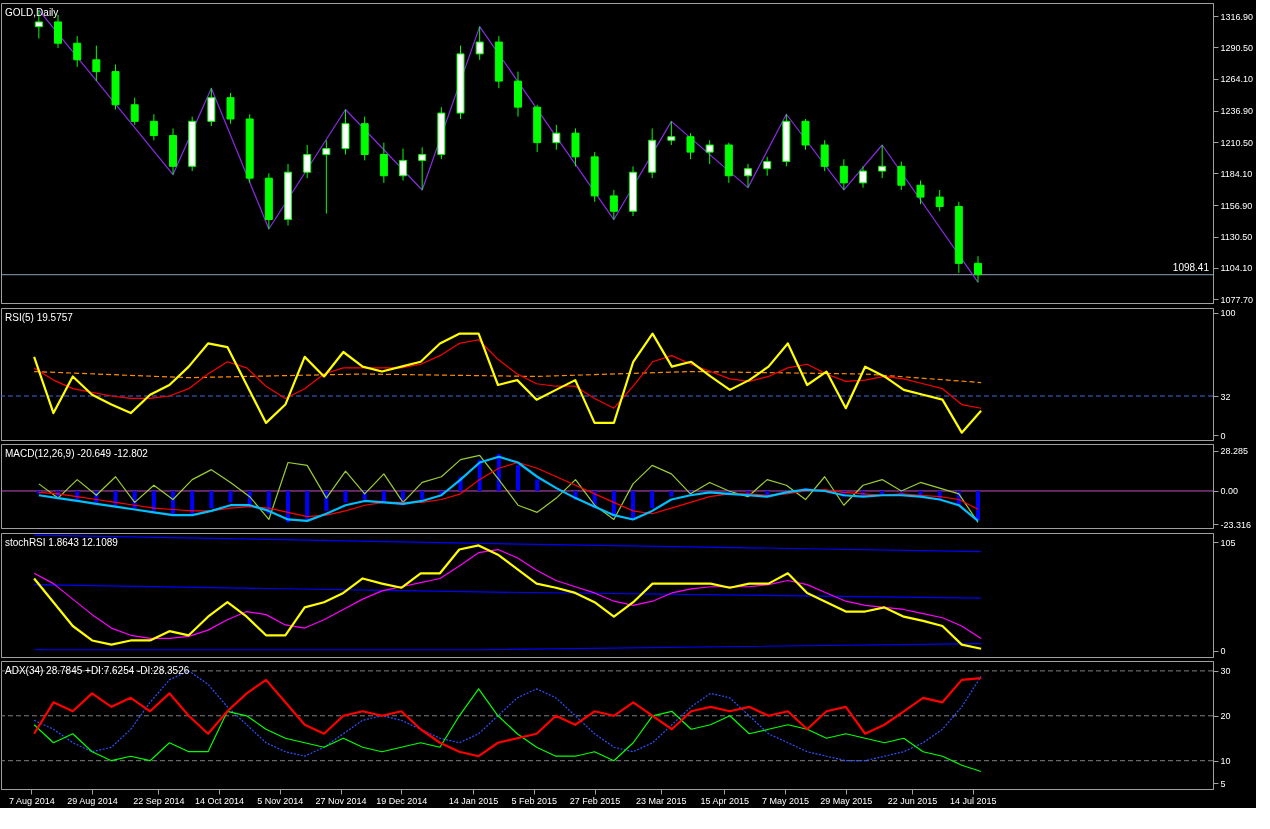 The width and height of the screenshot is (1270, 829). What do you see at coordinates (220, 800) in the screenshot?
I see `x-tick-label: 14 Oct 2014` at bounding box center [220, 800].